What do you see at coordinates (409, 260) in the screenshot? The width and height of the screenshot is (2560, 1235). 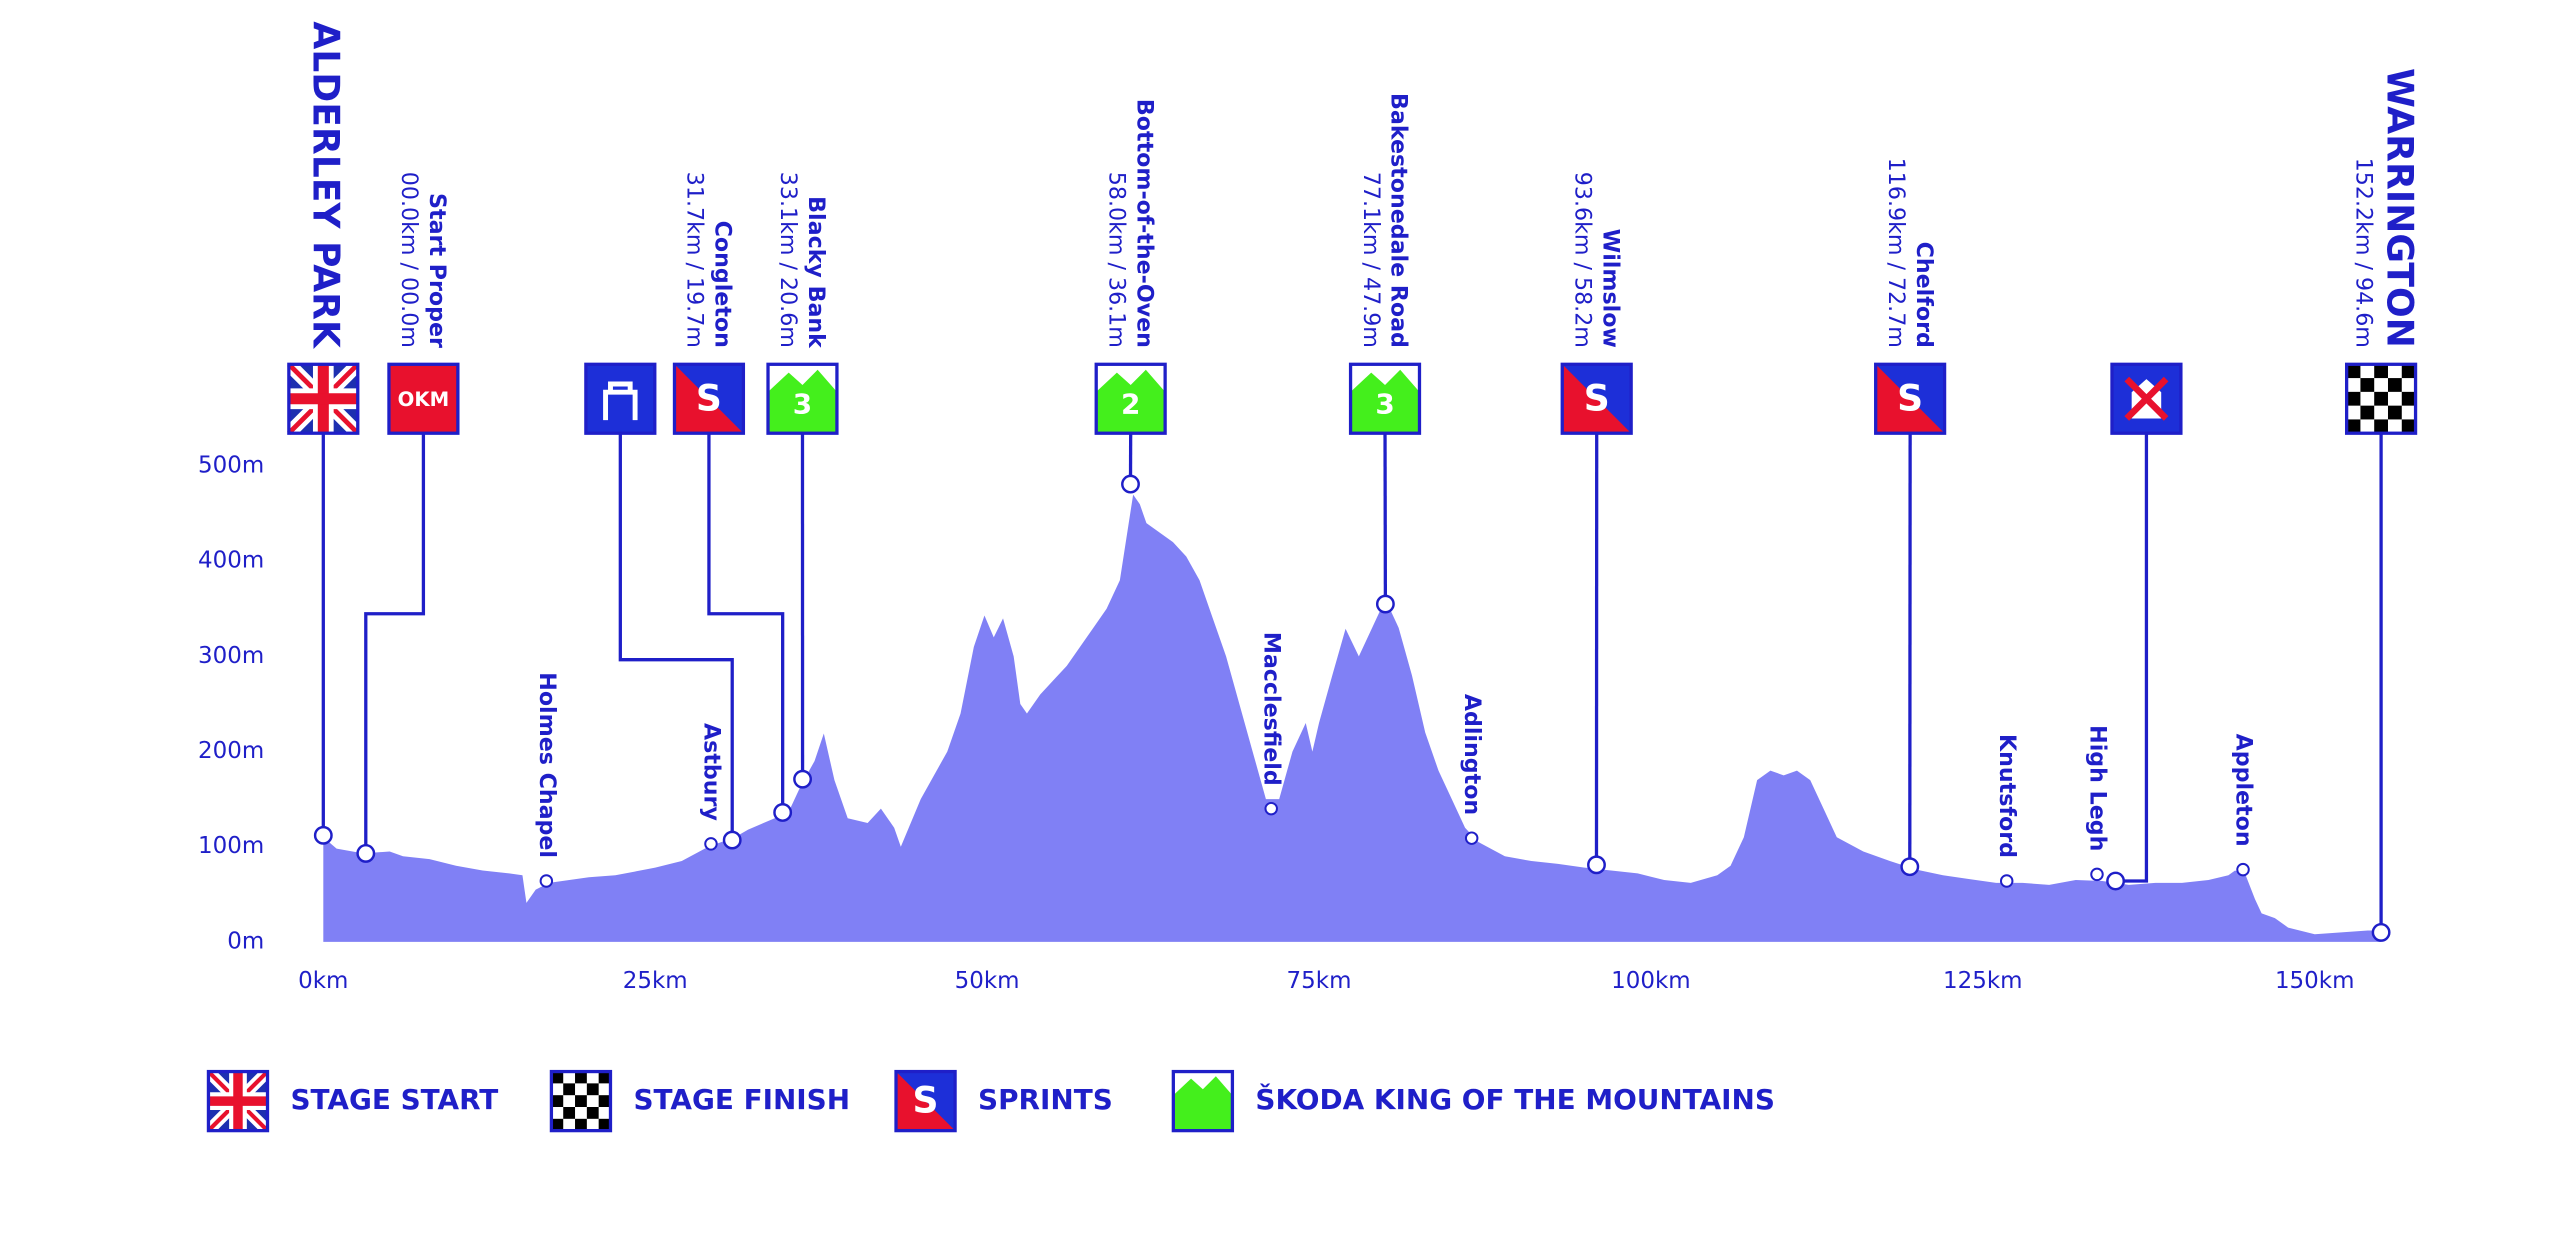 I see `marker-detail: 00.0km / 00.0m` at bounding box center [409, 260].